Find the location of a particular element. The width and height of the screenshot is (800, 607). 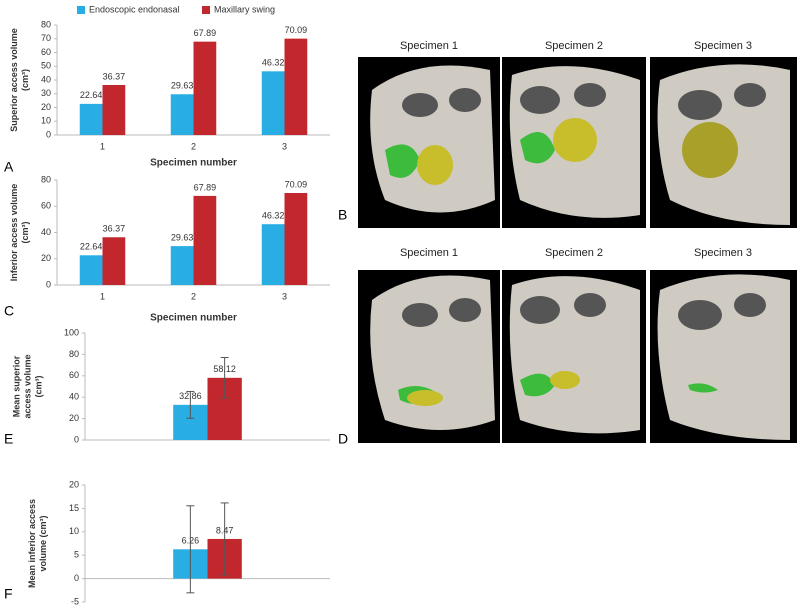

panel-letter: B is located at coordinates (342, 215).